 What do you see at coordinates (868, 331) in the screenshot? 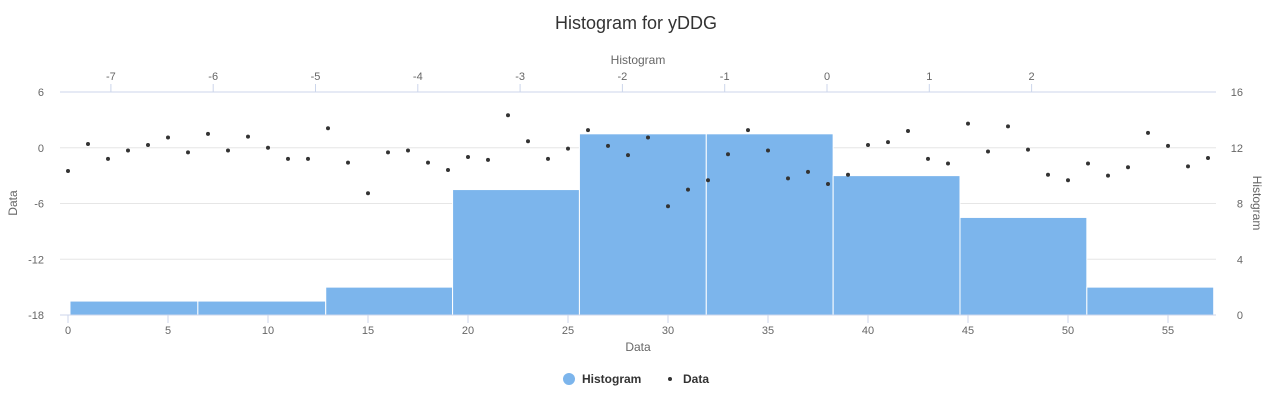
I see `x-tick-label: 40` at bounding box center [868, 331].